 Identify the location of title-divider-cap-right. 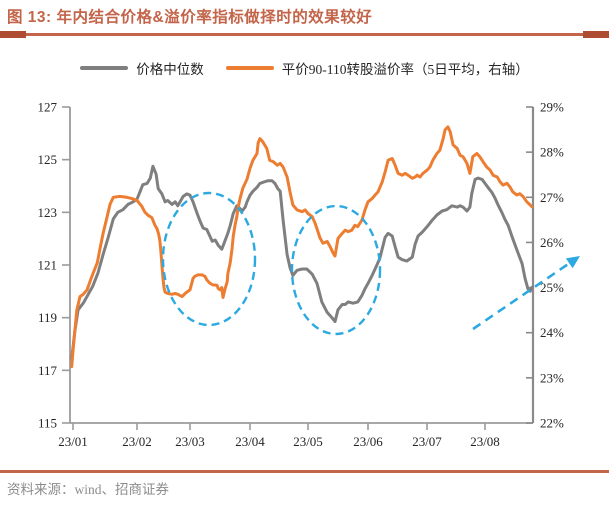
(596, 34).